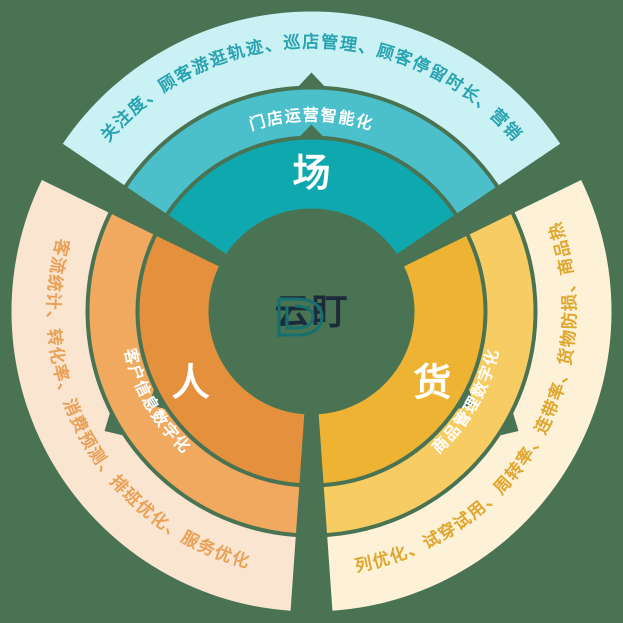 Image resolution: width=623 pixels, height=623 pixels. Describe the element at coordinates (401, 360) in the screenshot. I see `segment-huo-core-band` at that location.